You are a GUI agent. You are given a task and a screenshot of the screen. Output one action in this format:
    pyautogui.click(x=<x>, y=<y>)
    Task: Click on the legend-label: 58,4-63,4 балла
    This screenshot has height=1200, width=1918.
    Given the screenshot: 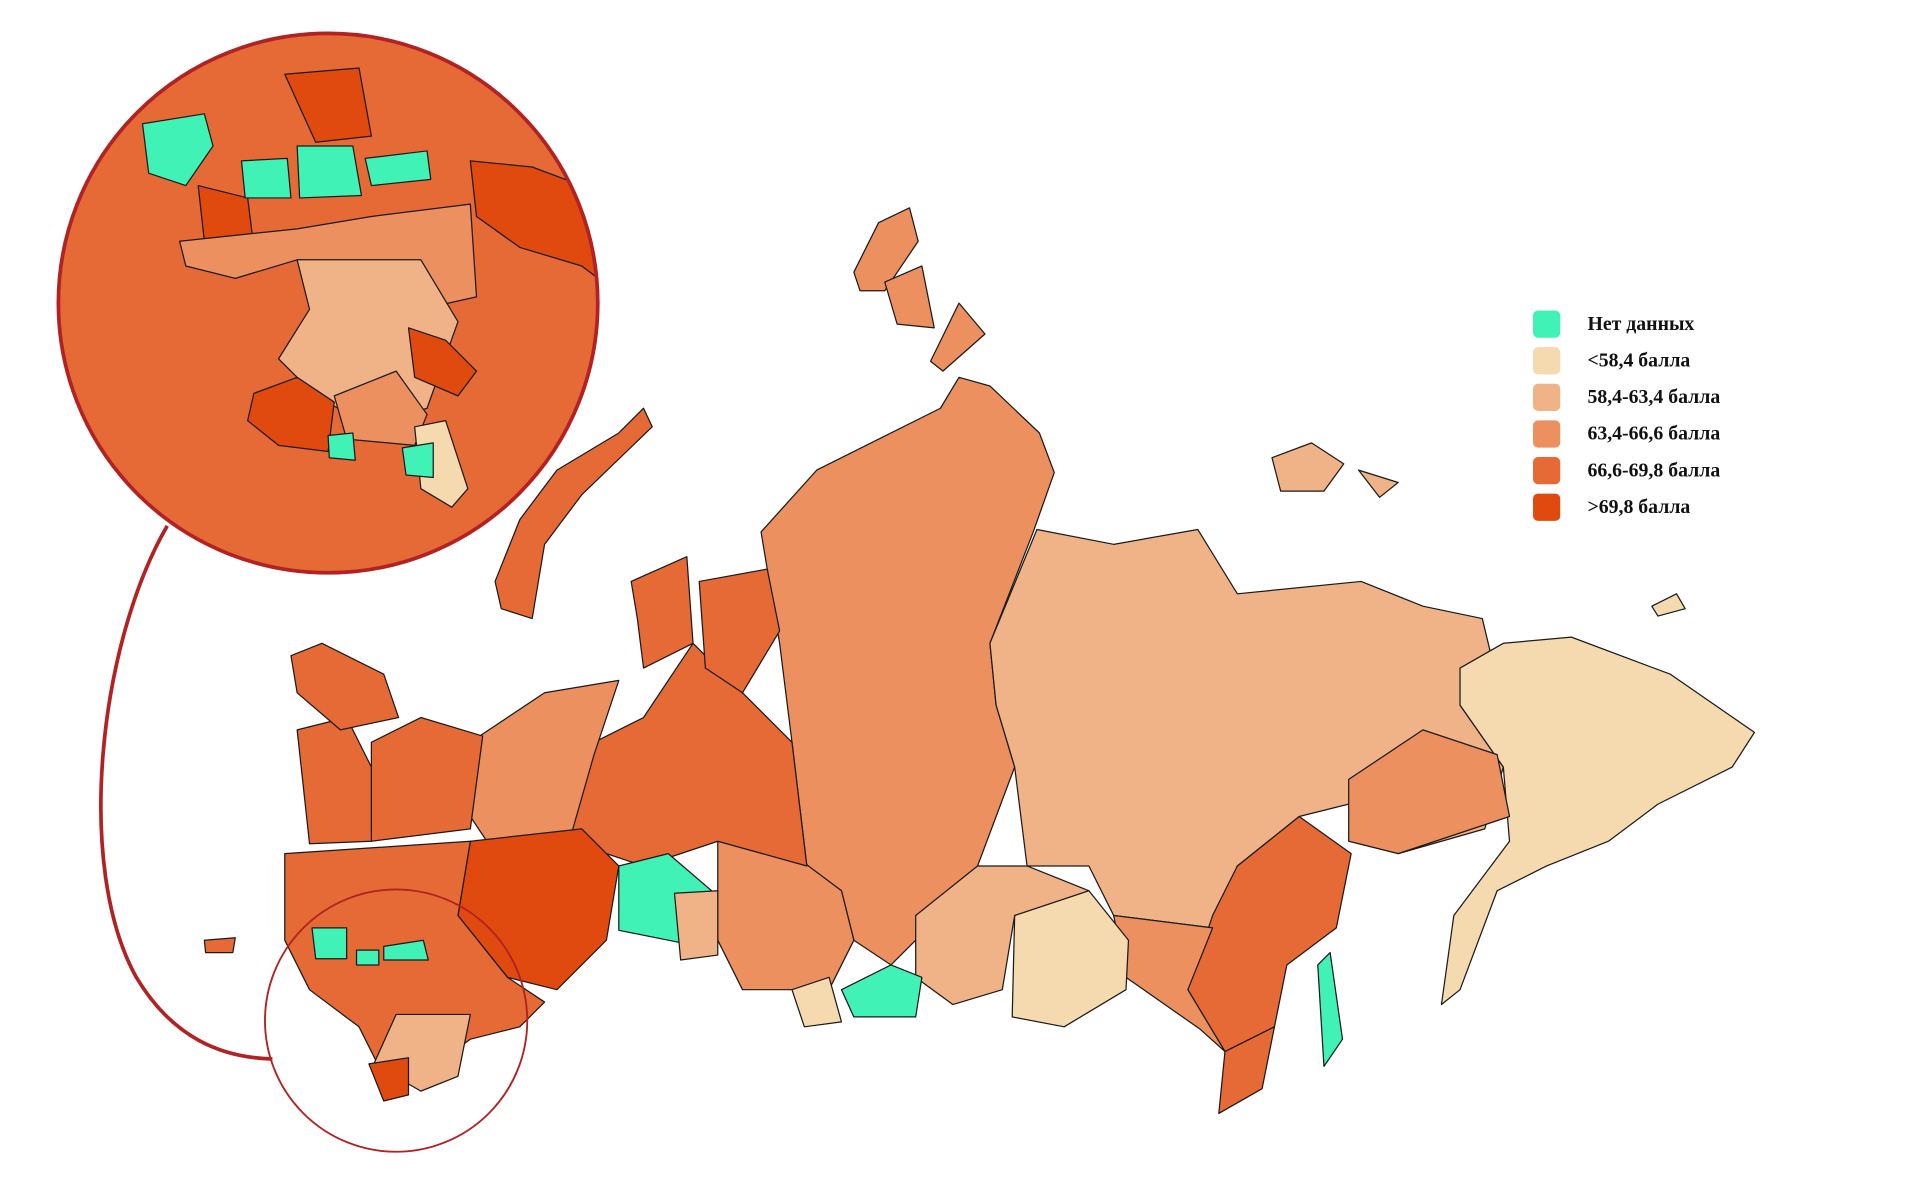 What is the action you would take?
    pyautogui.click(x=1653, y=397)
    